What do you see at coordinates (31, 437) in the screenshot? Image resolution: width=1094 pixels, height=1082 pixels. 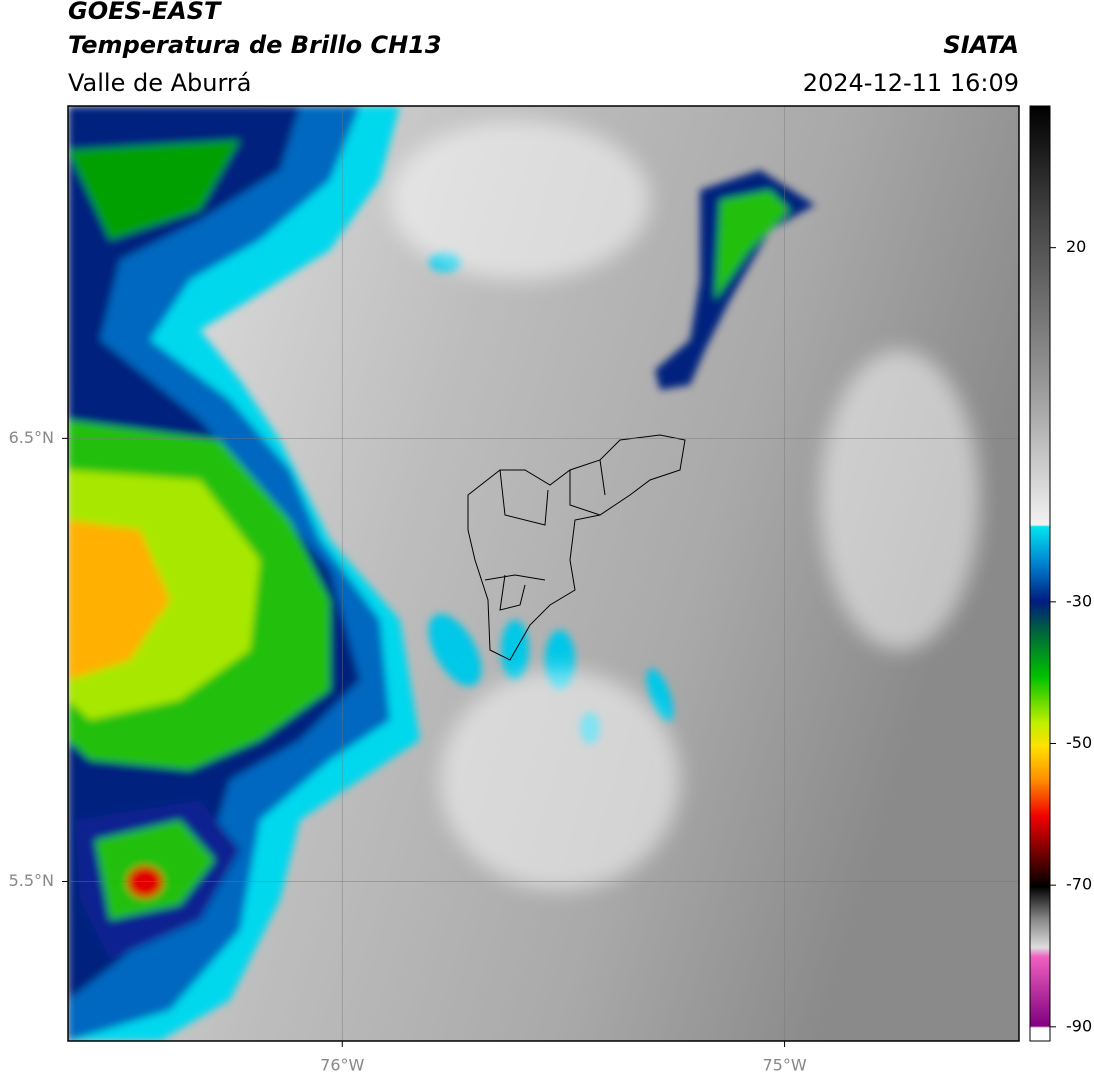 I see `y-tick-label: 6.5°N` at bounding box center [31, 437].